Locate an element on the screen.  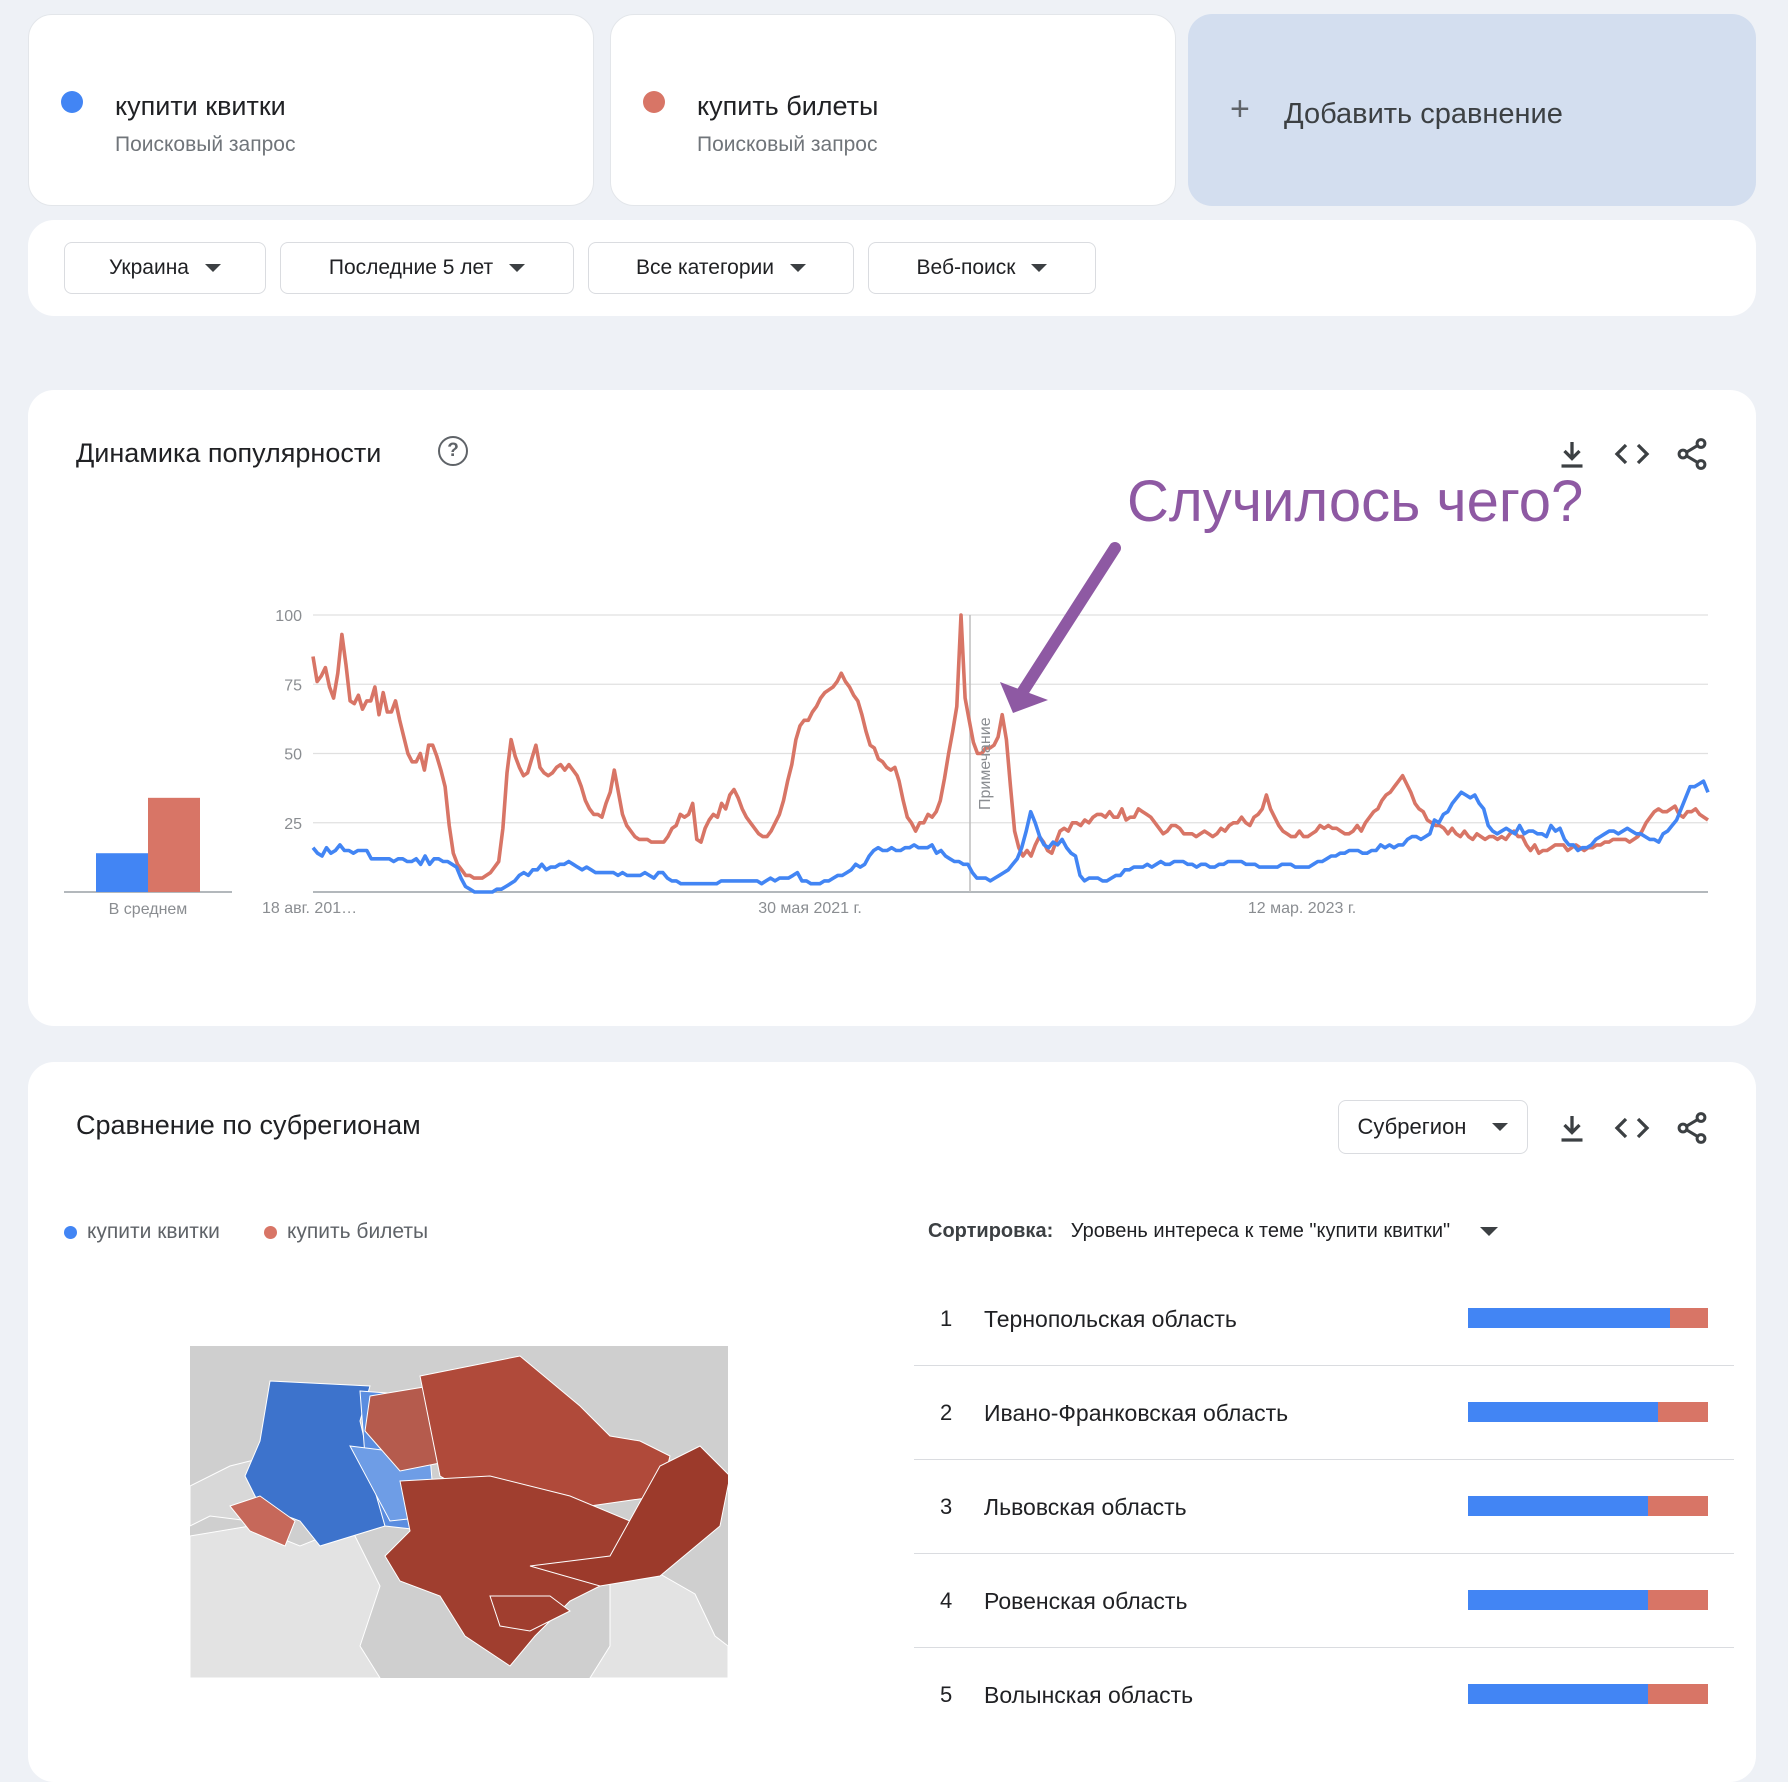
legend-item: купити квитки is located at coordinates (142, 1232).